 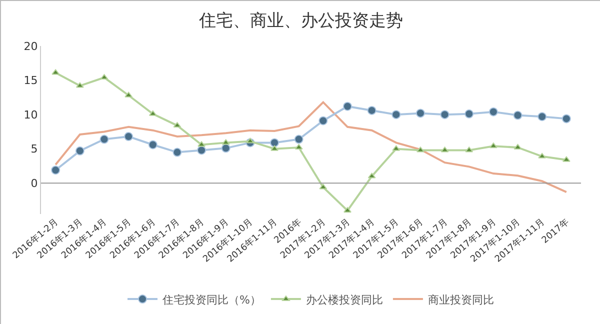 I want to click on legend-label: 商业投资同比, so click(x=461, y=299).